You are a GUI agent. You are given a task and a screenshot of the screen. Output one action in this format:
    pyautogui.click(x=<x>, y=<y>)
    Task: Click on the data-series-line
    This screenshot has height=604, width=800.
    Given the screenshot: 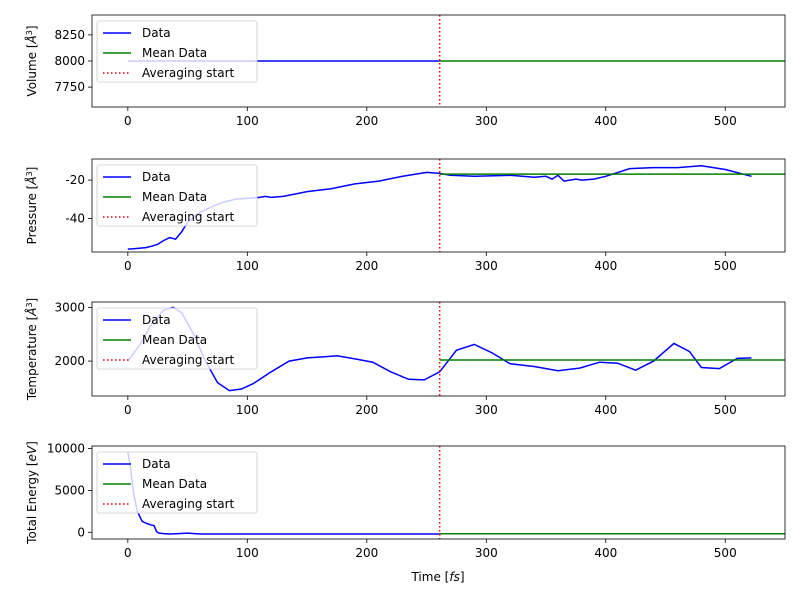 What is the action you would take?
    pyautogui.click(x=439, y=207)
    